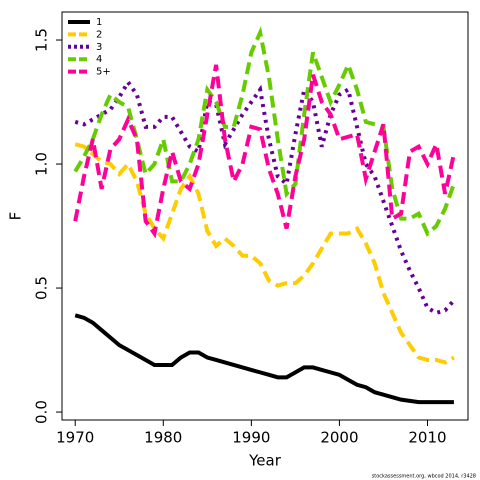 This screenshot has height=480, width=480. I want to click on legend-label: 2, so click(99, 34).